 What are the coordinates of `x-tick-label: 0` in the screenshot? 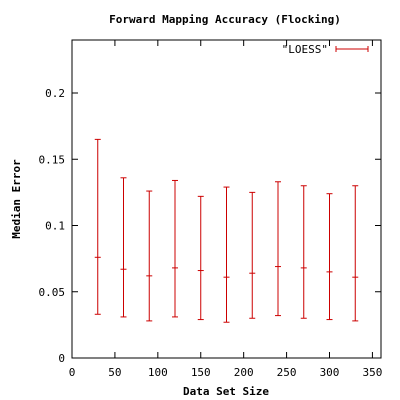 It's located at (72, 372).